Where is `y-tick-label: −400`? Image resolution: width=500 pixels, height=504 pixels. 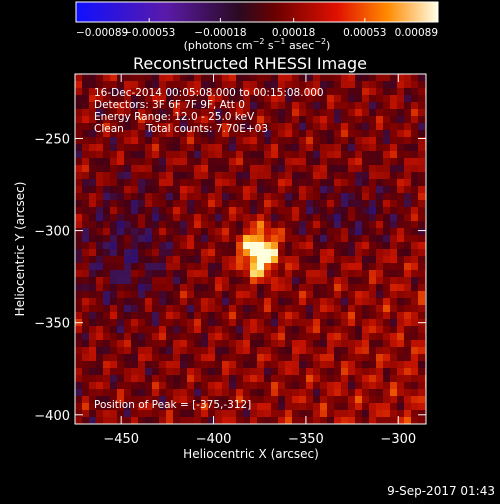
y-tick-label: −400 is located at coordinates (52, 416).